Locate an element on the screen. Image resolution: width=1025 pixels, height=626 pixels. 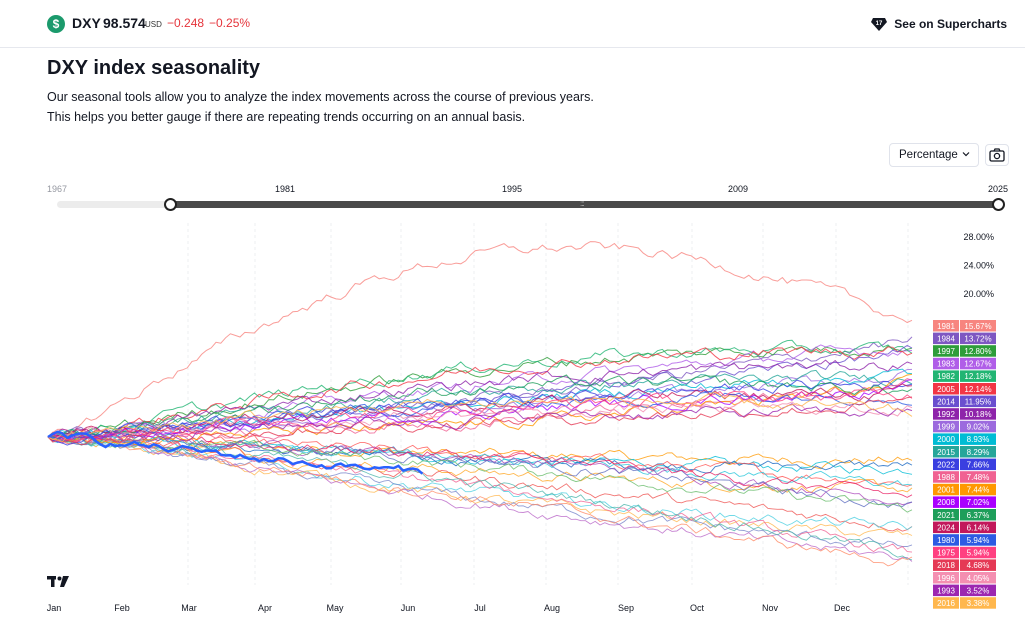
legend-year-label: 1980 is located at coordinates (946, 540).